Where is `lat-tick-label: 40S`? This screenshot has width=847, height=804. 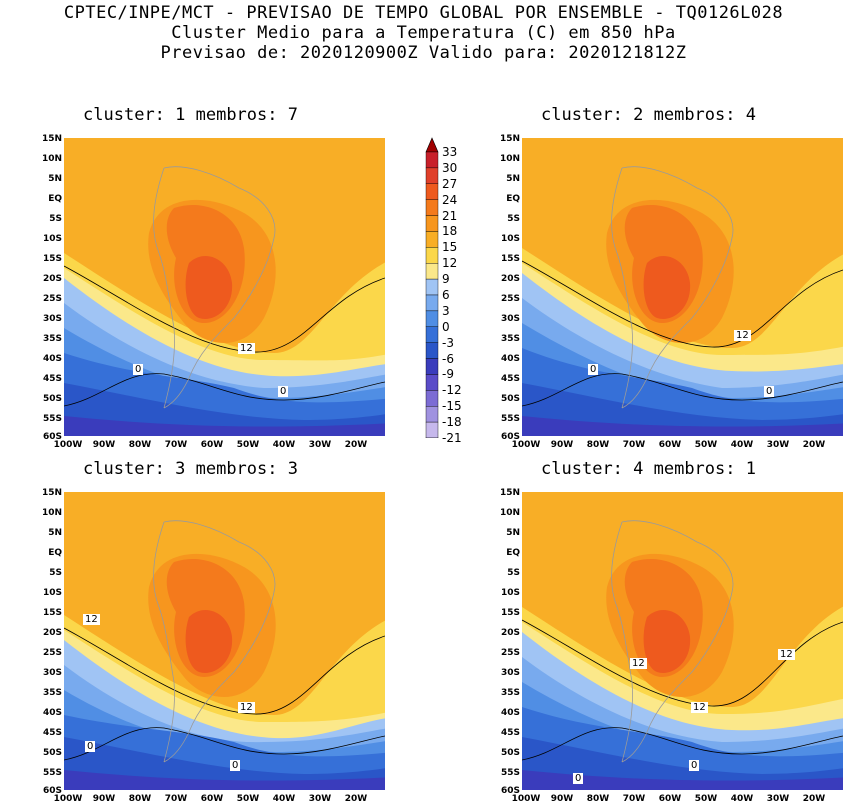 lat-tick-label: 40S is located at coordinates (52, 713).